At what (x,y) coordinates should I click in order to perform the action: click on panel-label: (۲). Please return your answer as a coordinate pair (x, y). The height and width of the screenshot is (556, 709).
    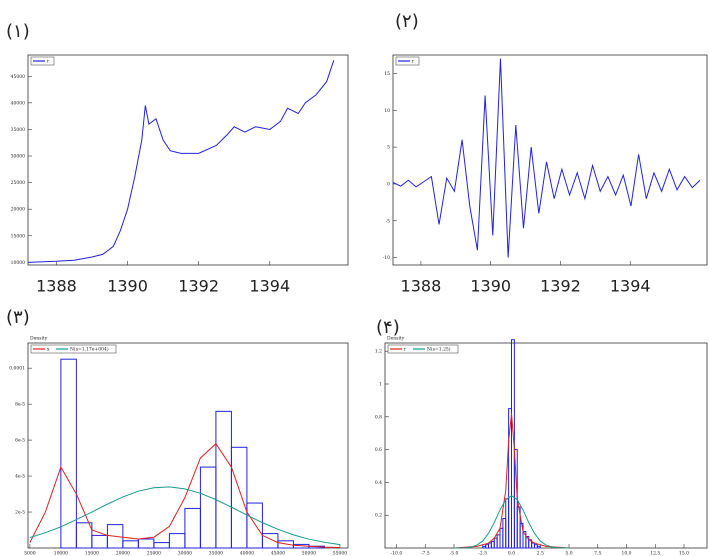
    Looking at the image, I should click on (407, 21).